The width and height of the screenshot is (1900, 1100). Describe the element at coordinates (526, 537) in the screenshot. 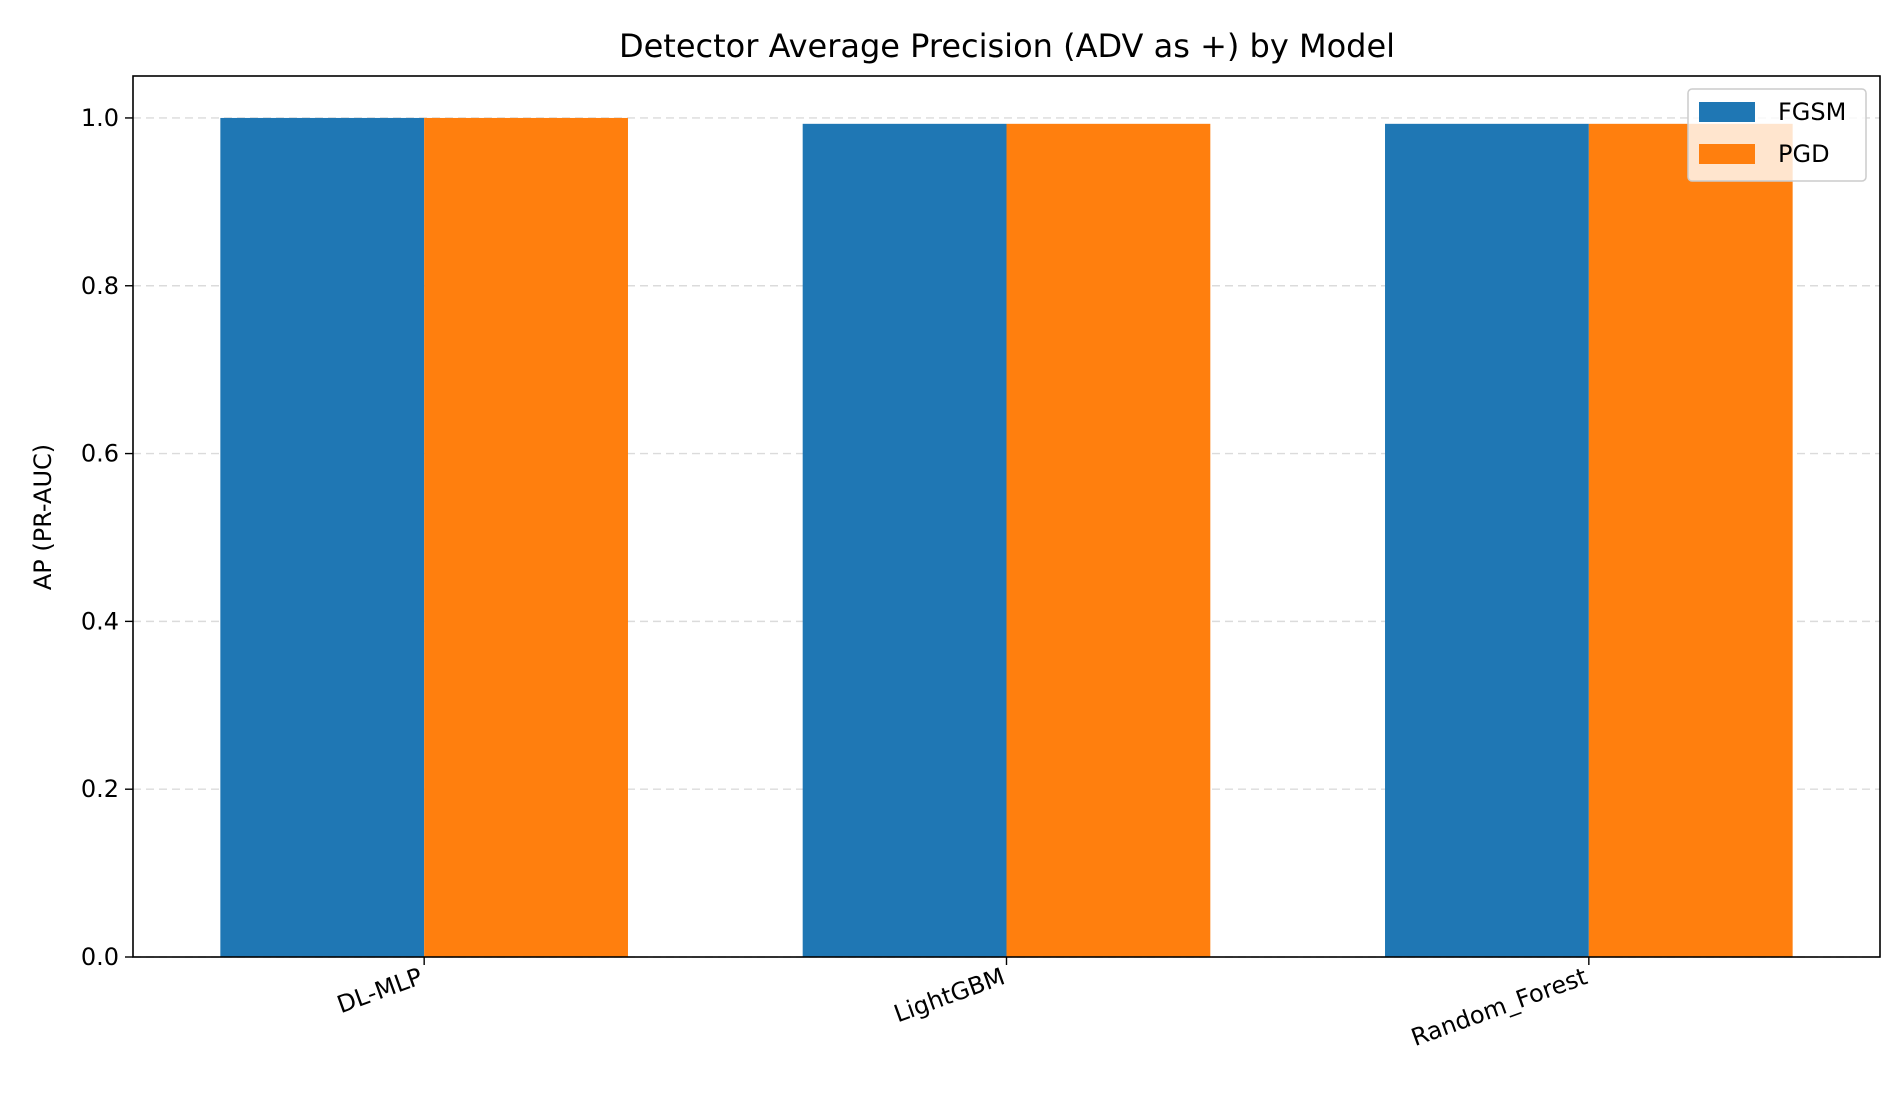

I see `bar-pgd-dl-mlp` at that location.